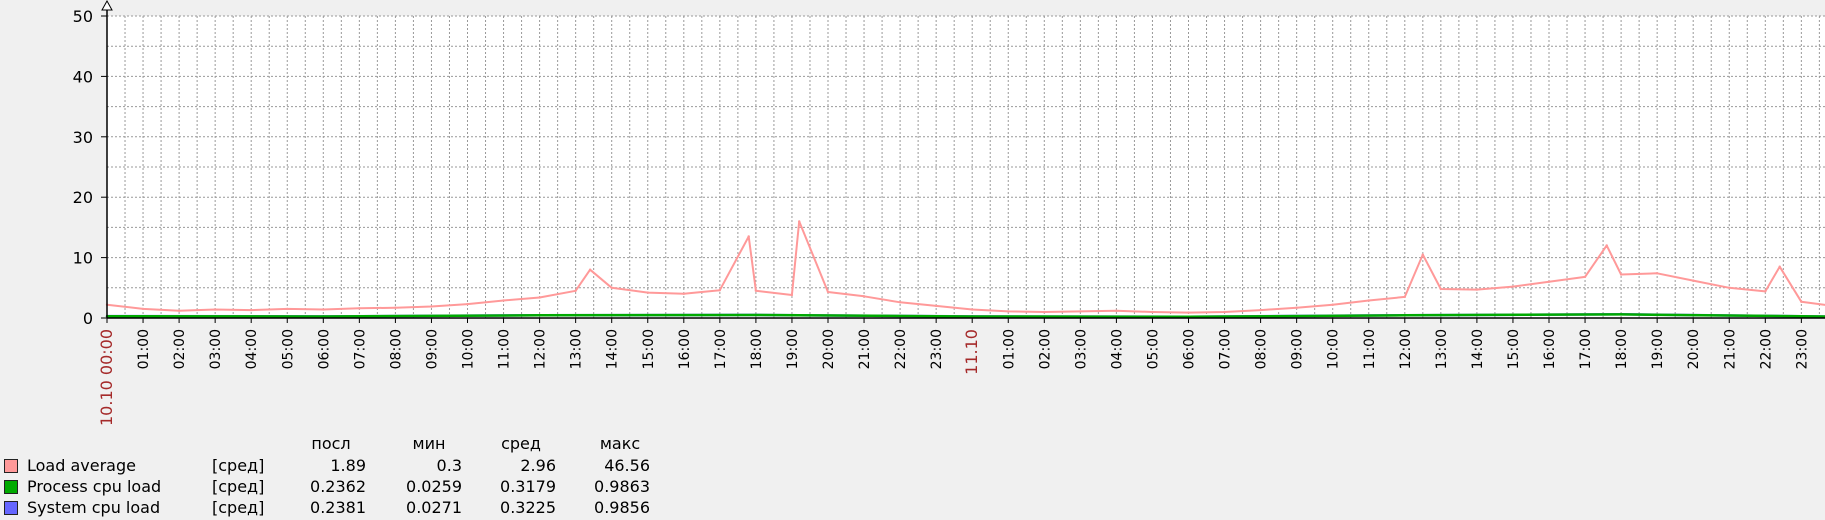 The height and width of the screenshot is (520, 1825). I want to click on legend-last: 0.2362, so click(338, 486).